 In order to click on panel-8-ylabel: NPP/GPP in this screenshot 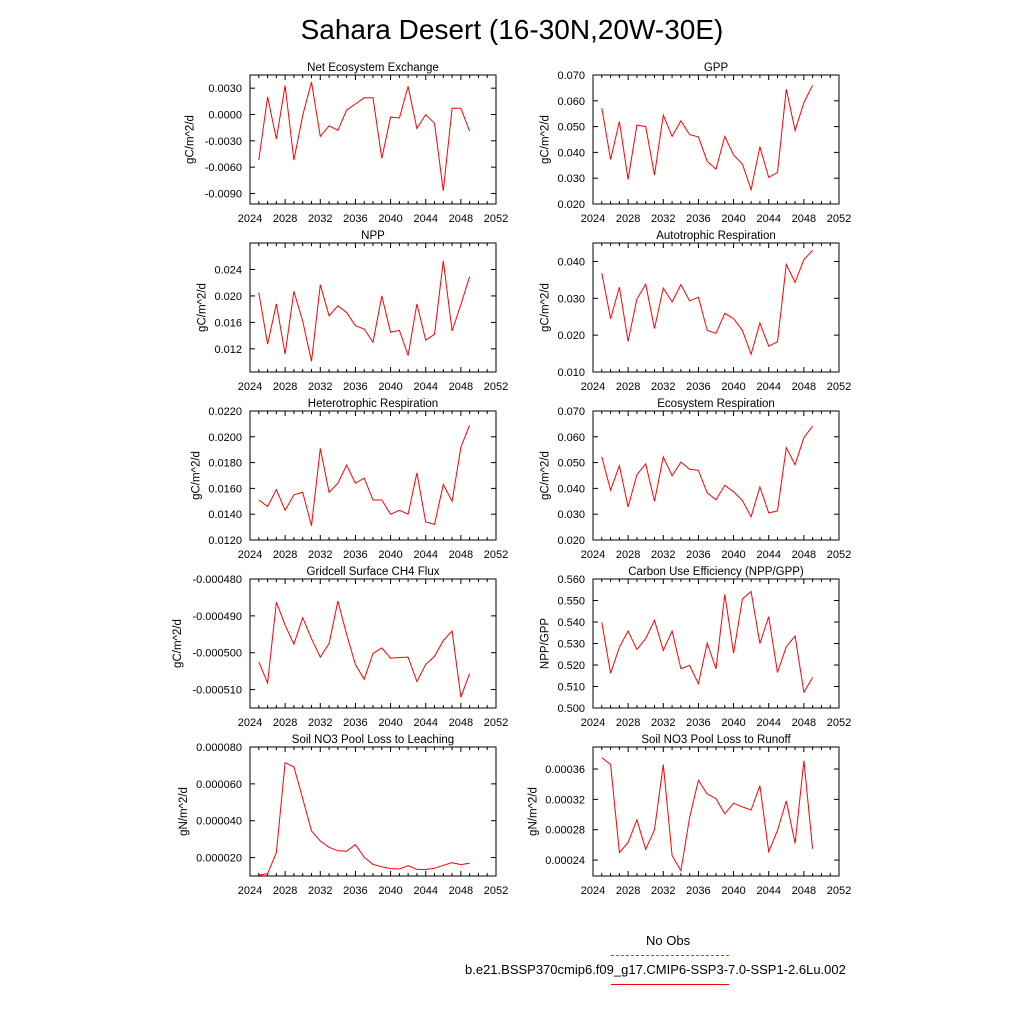, I will do `click(546, 643)`.